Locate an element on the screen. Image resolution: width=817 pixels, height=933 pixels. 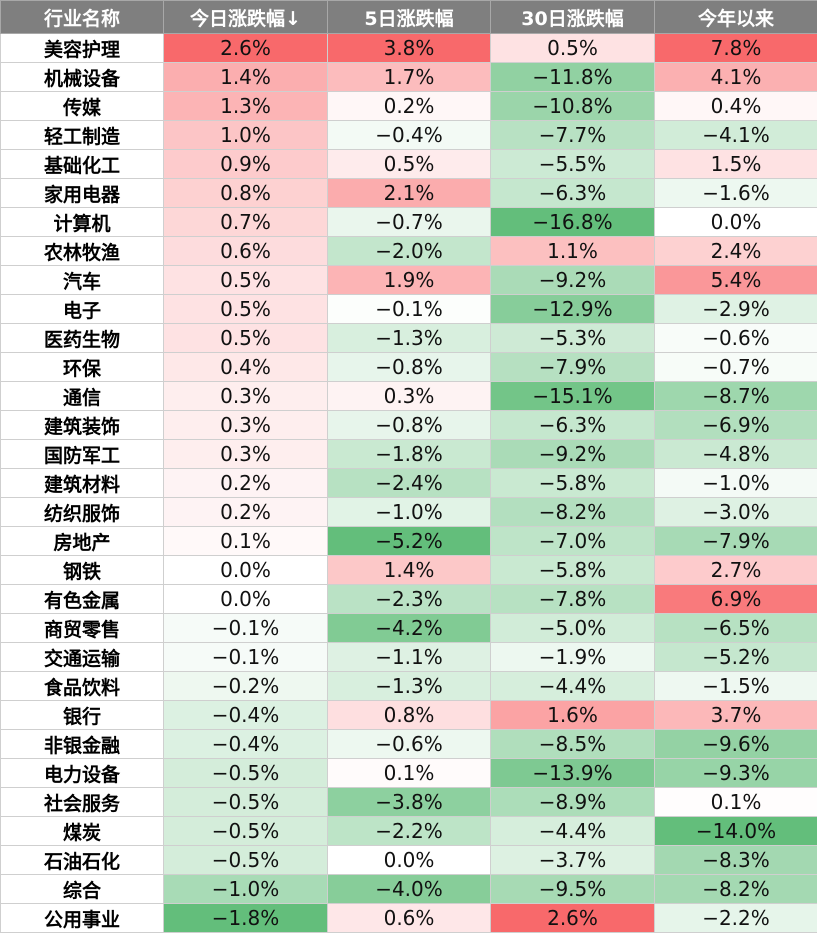
today-change-cell: 1.4% is located at coordinates (245, 77).